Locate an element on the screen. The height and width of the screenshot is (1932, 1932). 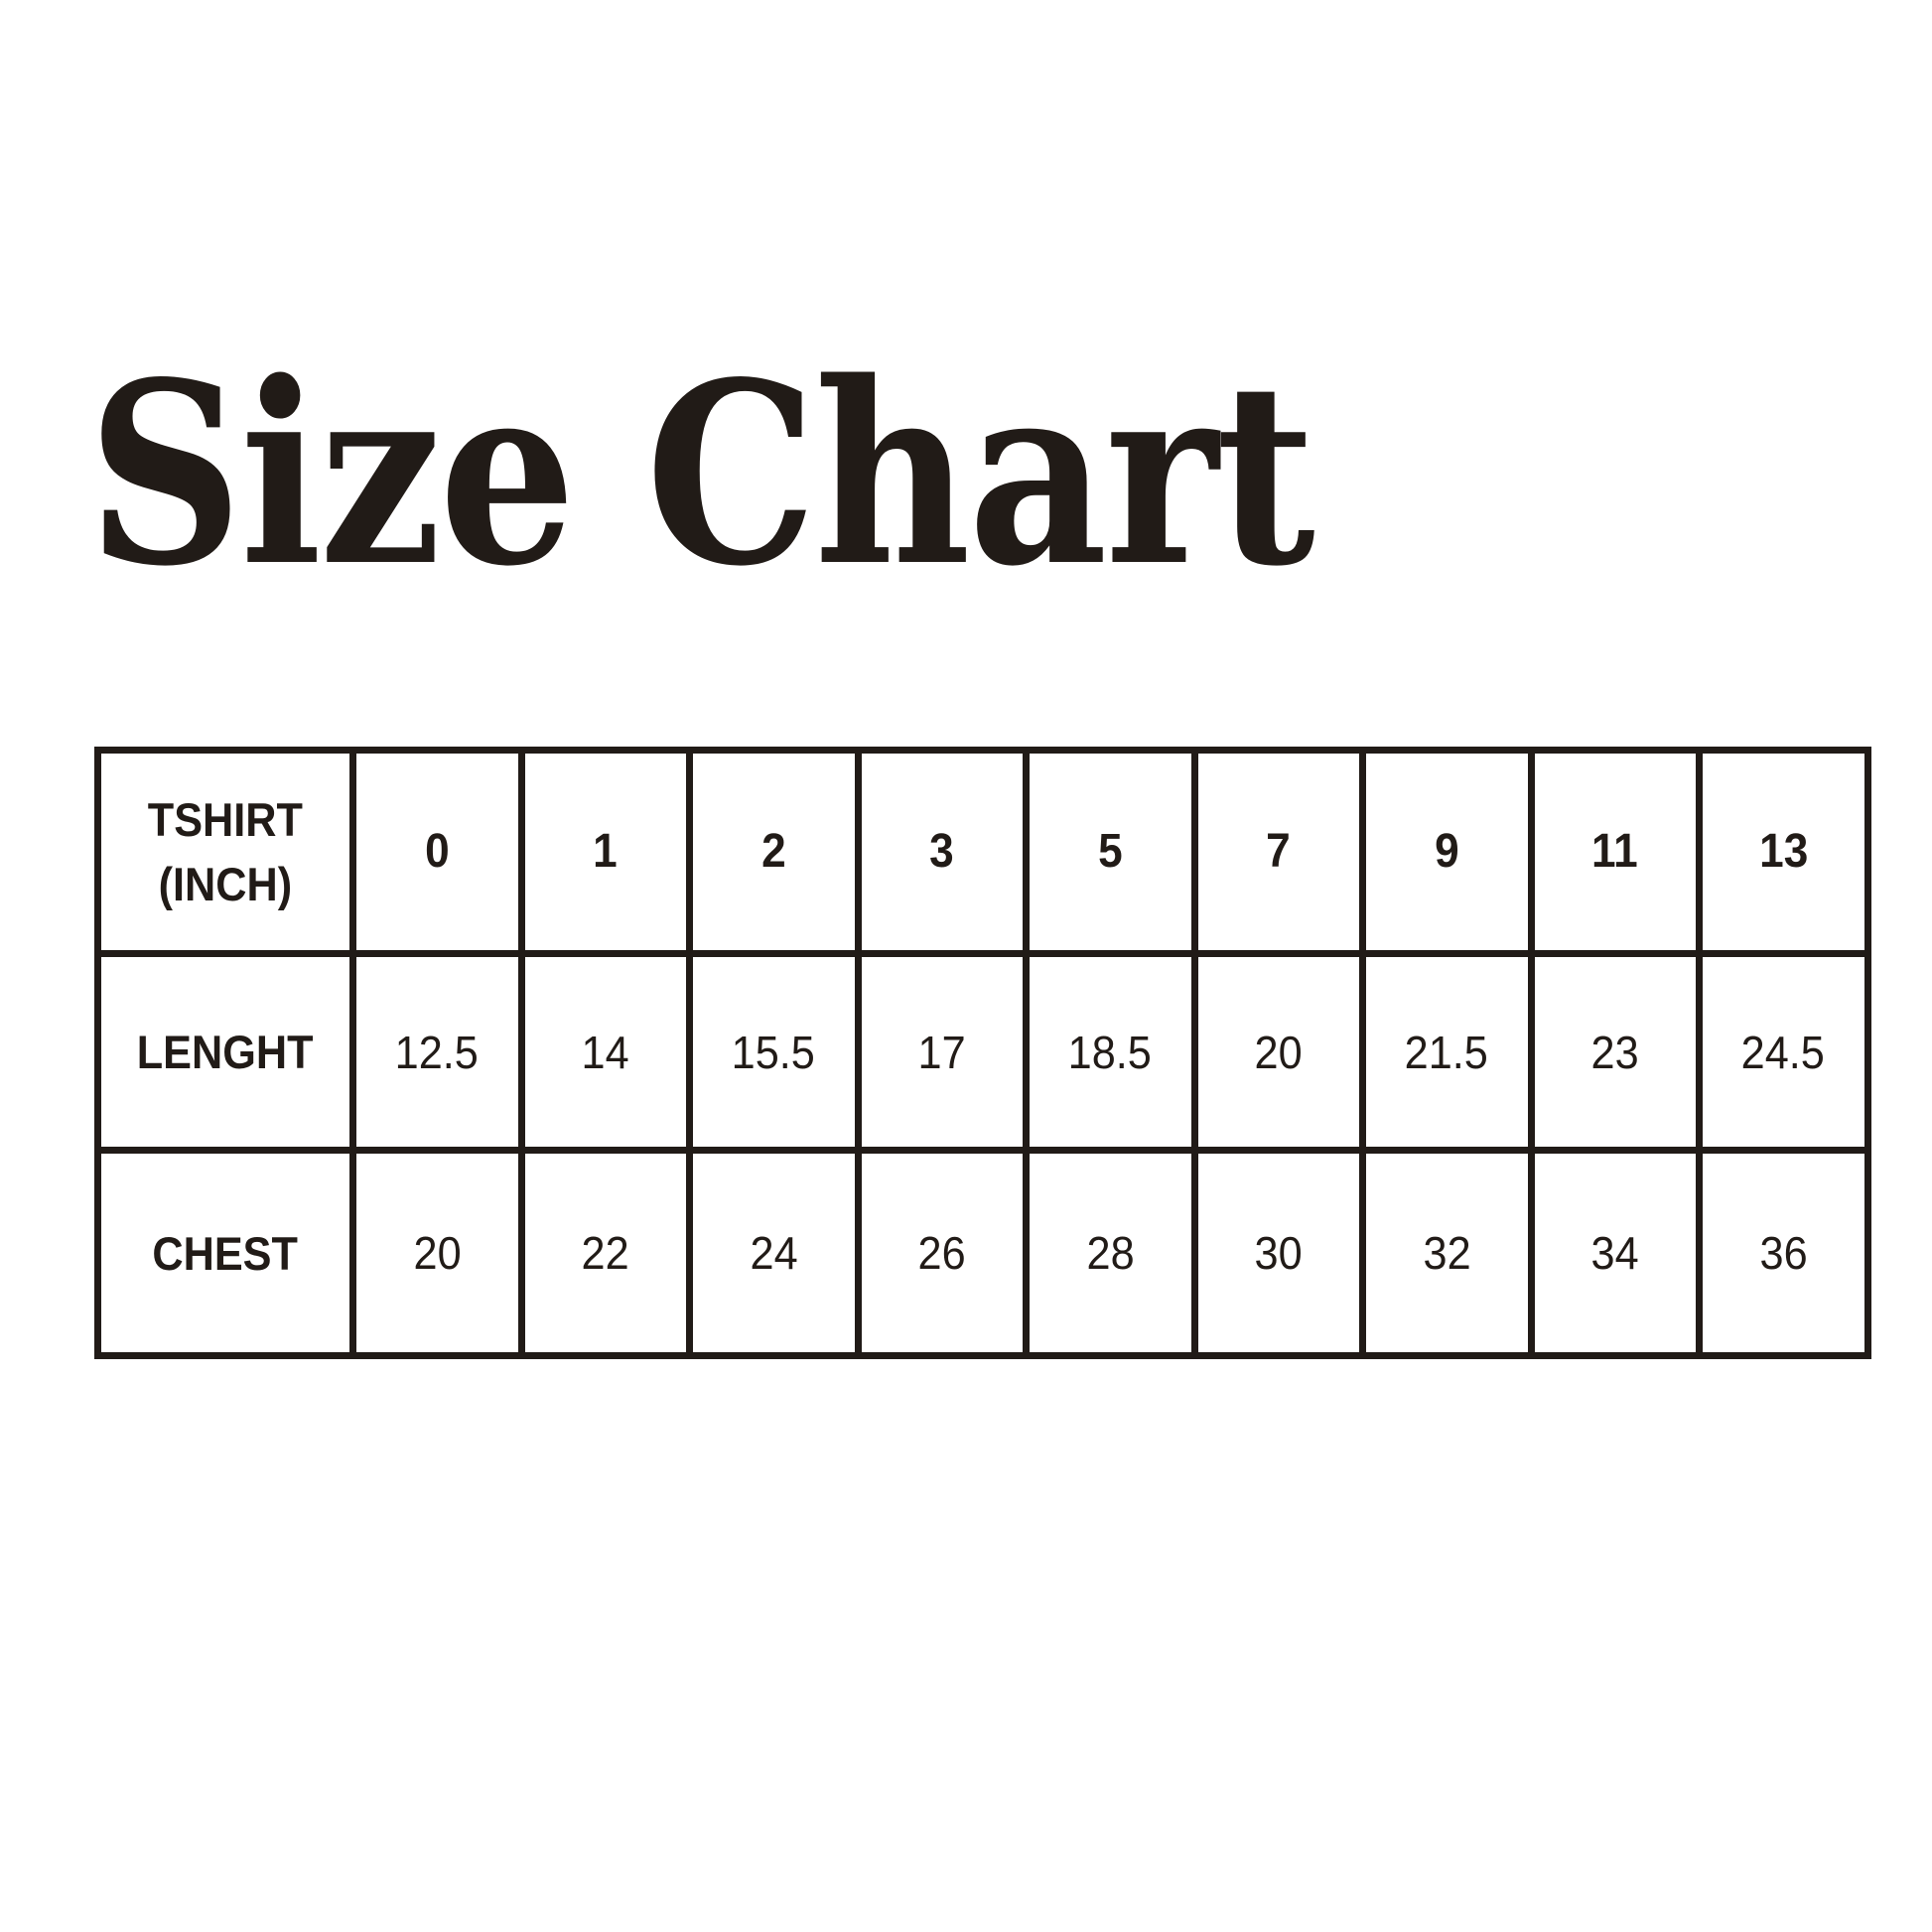
cell-value: 36 is located at coordinates (1783, 1253).